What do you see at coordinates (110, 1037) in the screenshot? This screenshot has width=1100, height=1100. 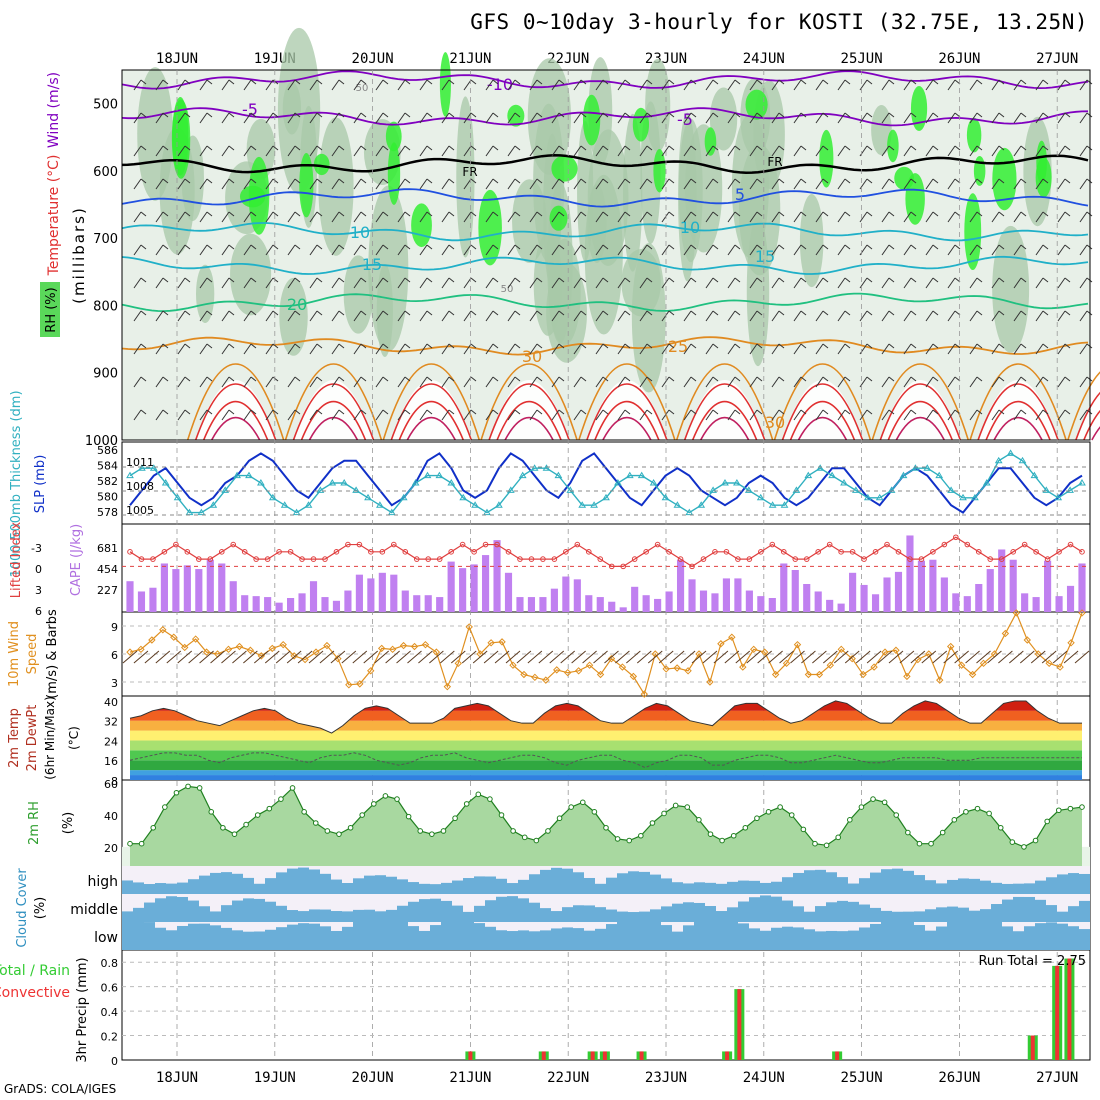 I see `precip-tick-label: 0.2` at bounding box center [110, 1037].